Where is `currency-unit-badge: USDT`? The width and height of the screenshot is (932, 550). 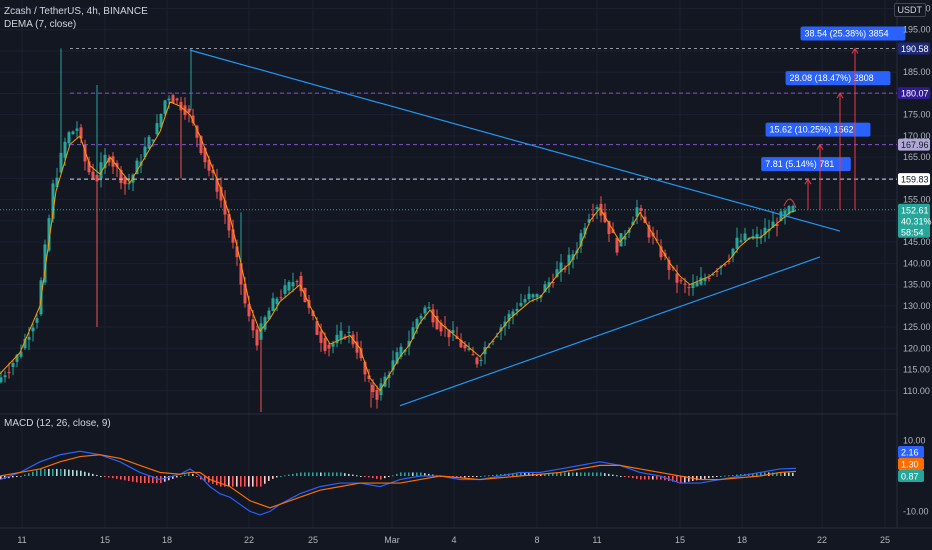
currency-unit-badge: USDT is located at coordinates (909, 10).